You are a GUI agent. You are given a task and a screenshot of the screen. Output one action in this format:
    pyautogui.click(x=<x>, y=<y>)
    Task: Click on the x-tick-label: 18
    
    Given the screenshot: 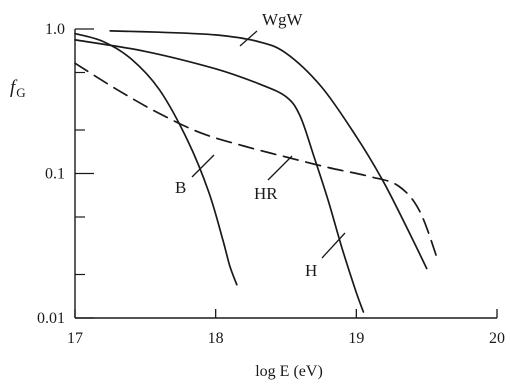 What is the action you would take?
    pyautogui.click(x=216, y=338)
    